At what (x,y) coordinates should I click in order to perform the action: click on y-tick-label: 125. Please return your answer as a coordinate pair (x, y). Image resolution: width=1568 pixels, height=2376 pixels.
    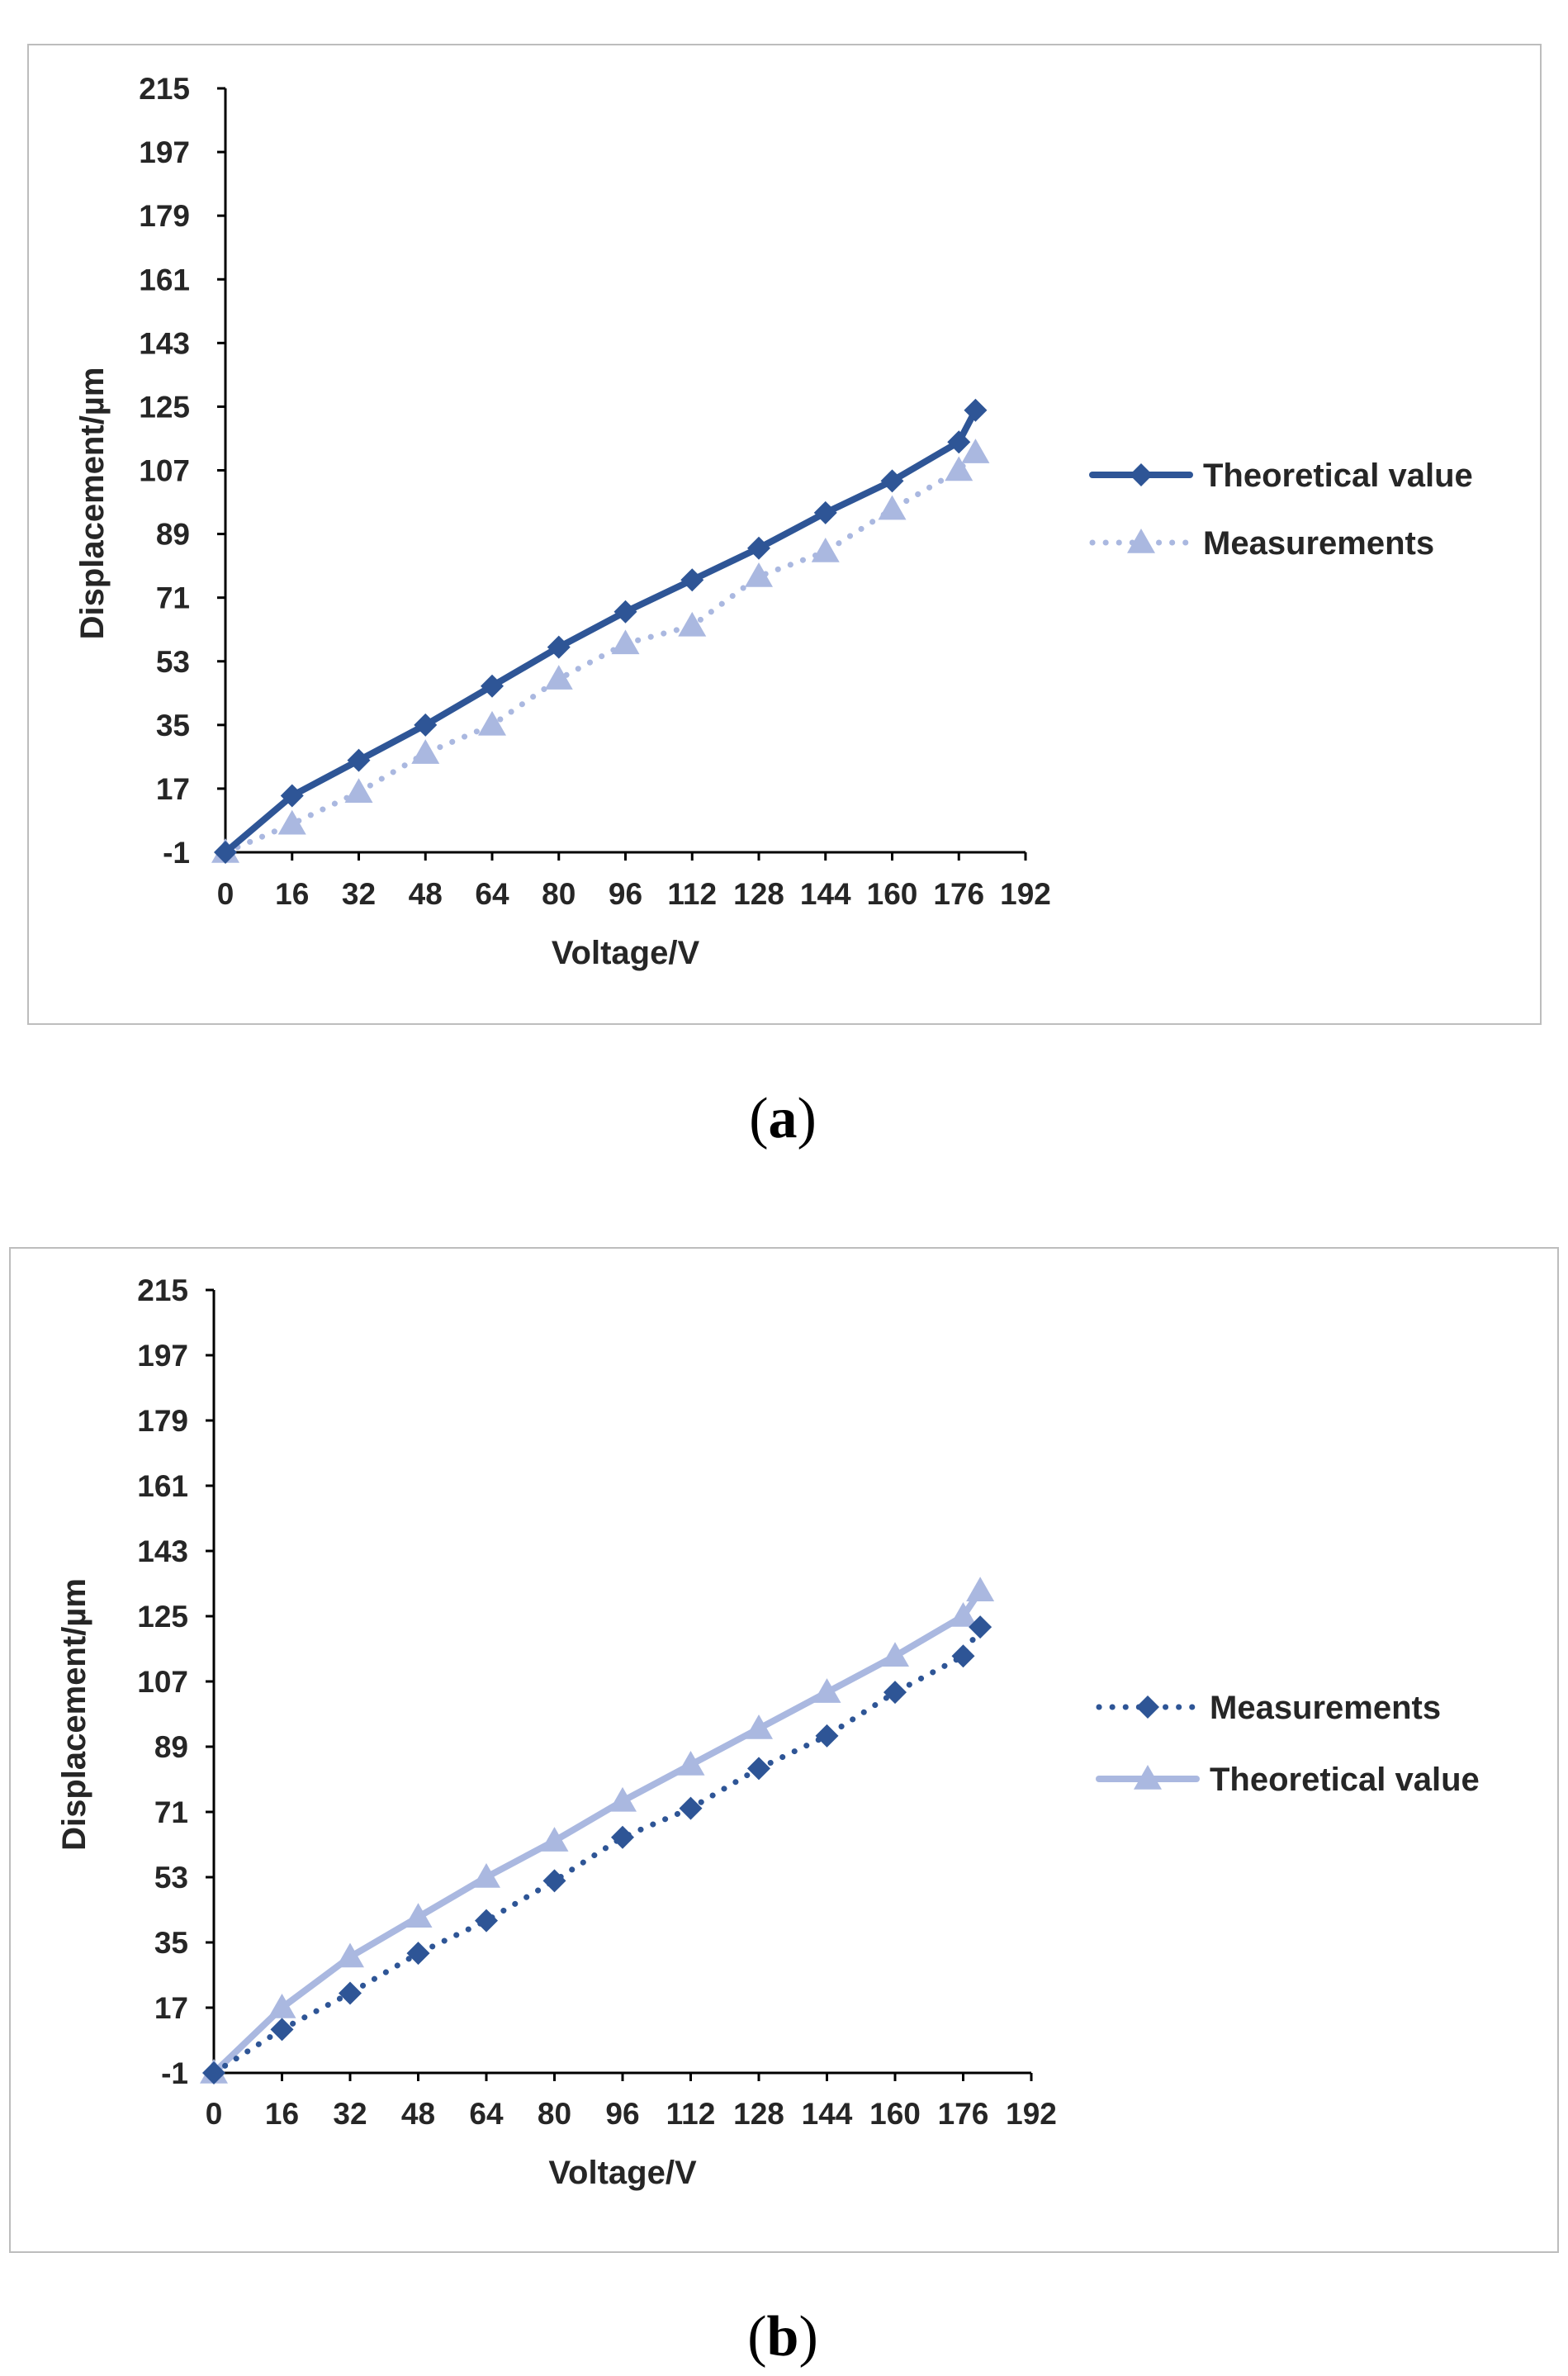
    Looking at the image, I should click on (164, 407).